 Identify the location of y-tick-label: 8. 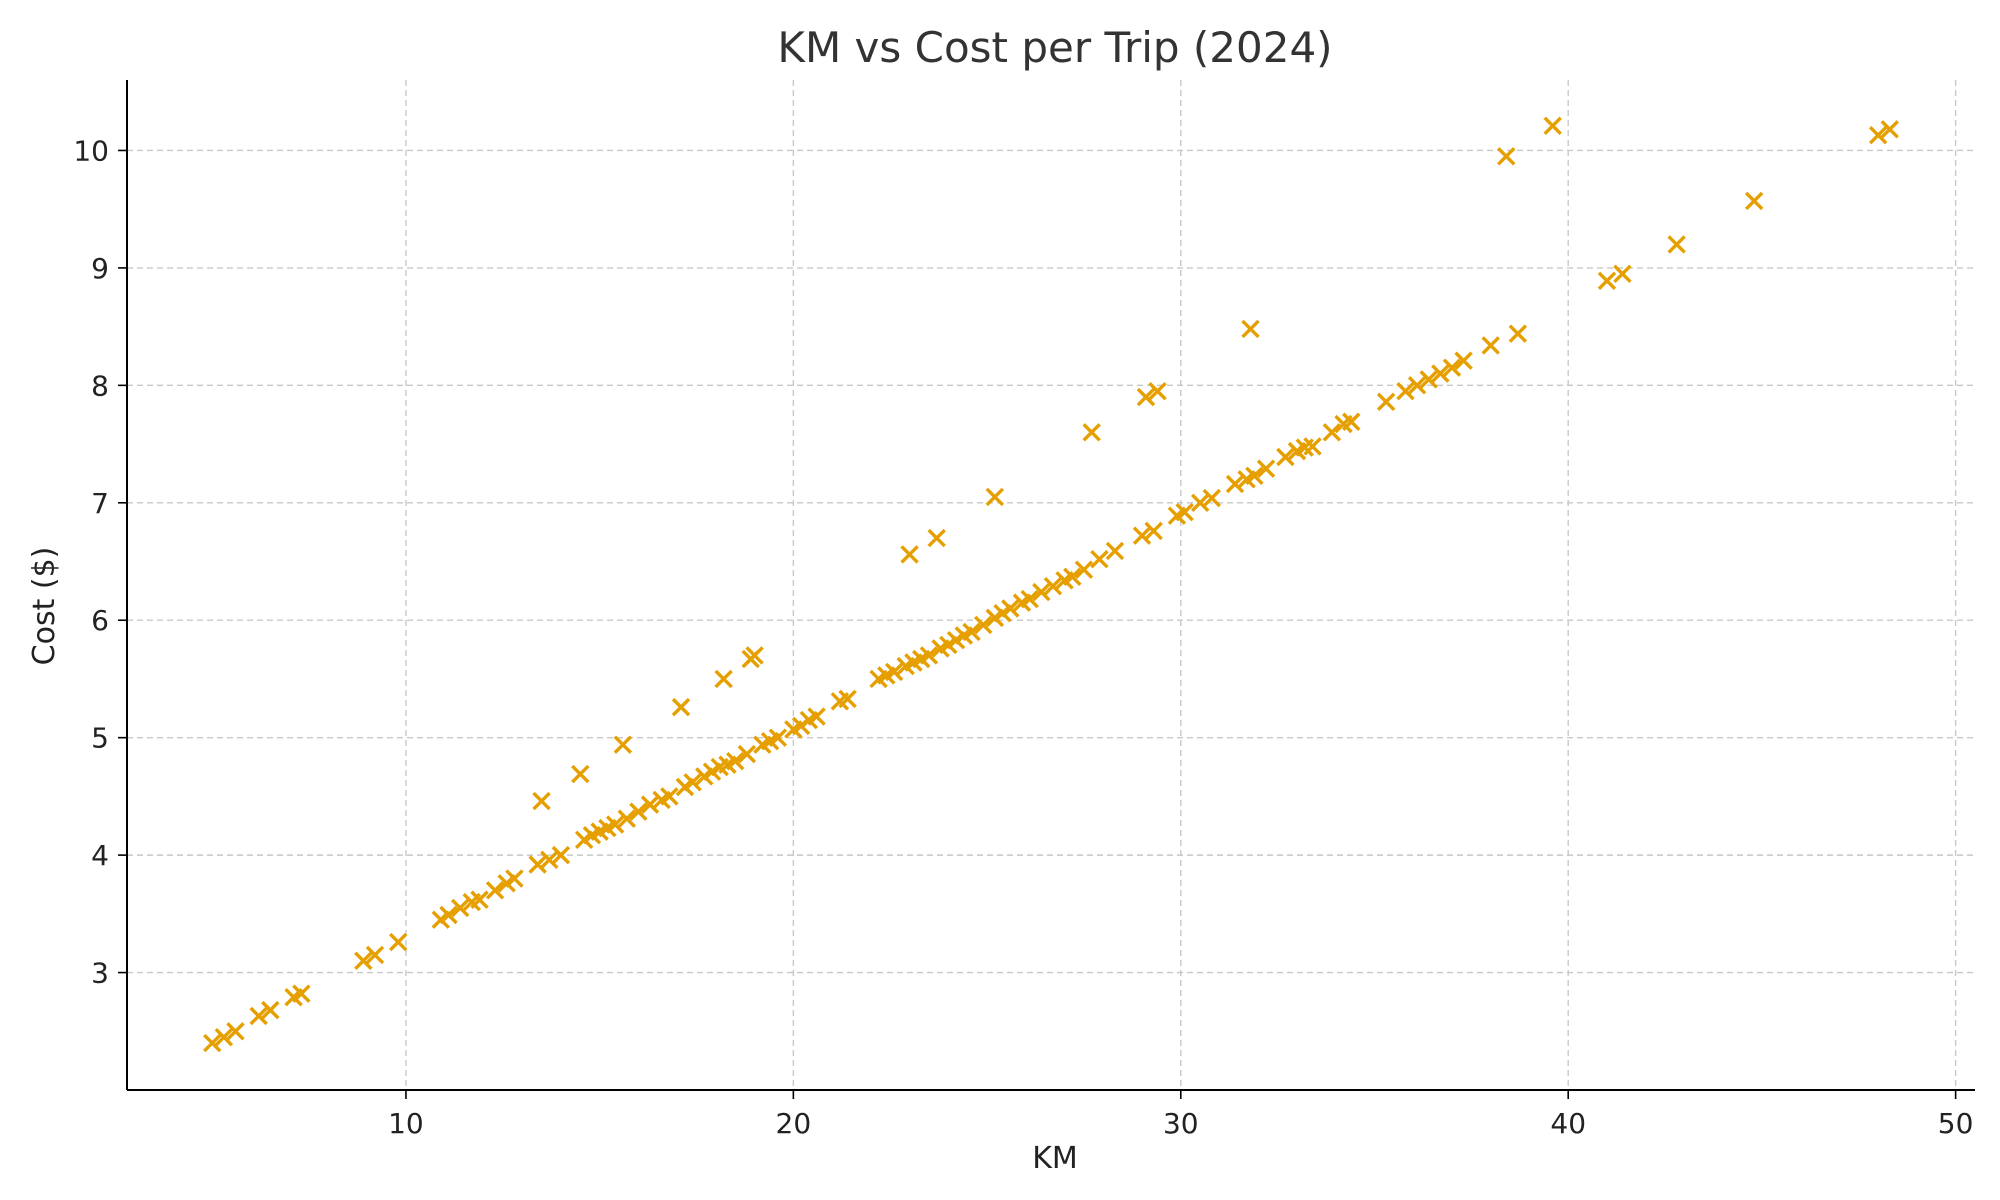
(100, 385).